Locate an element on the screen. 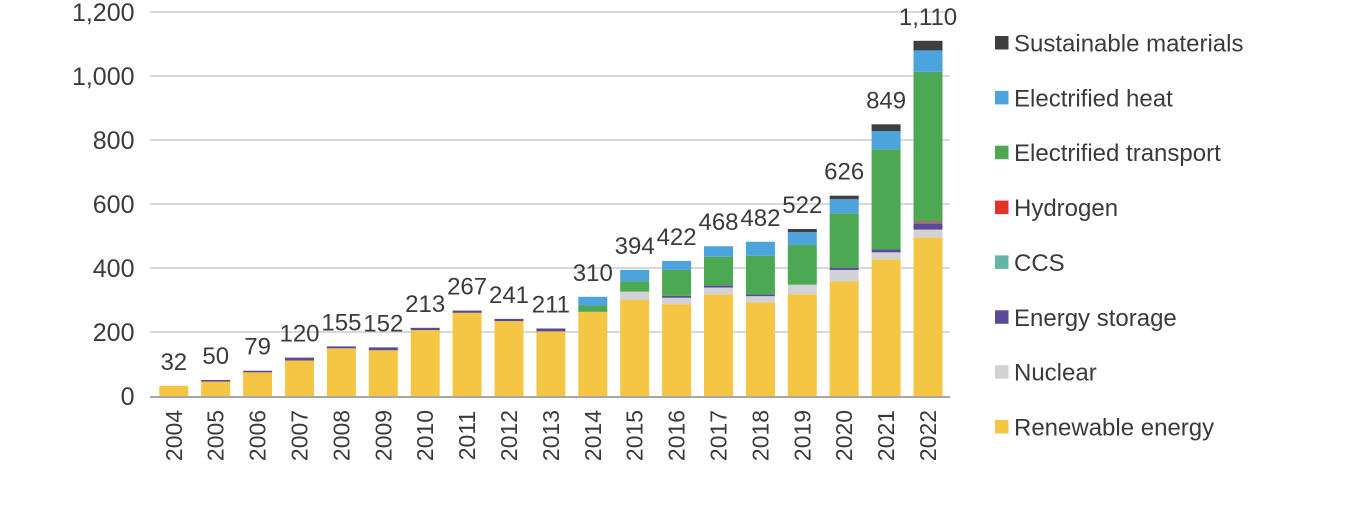  svg-text: Energy storage is located at coordinates (1095, 318).